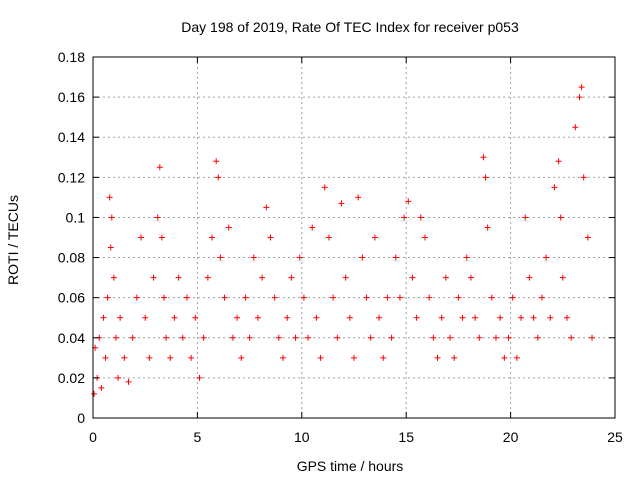 This screenshot has width=640, height=480. What do you see at coordinates (302, 437) in the screenshot?
I see `x-tick-label-2: 10` at bounding box center [302, 437].